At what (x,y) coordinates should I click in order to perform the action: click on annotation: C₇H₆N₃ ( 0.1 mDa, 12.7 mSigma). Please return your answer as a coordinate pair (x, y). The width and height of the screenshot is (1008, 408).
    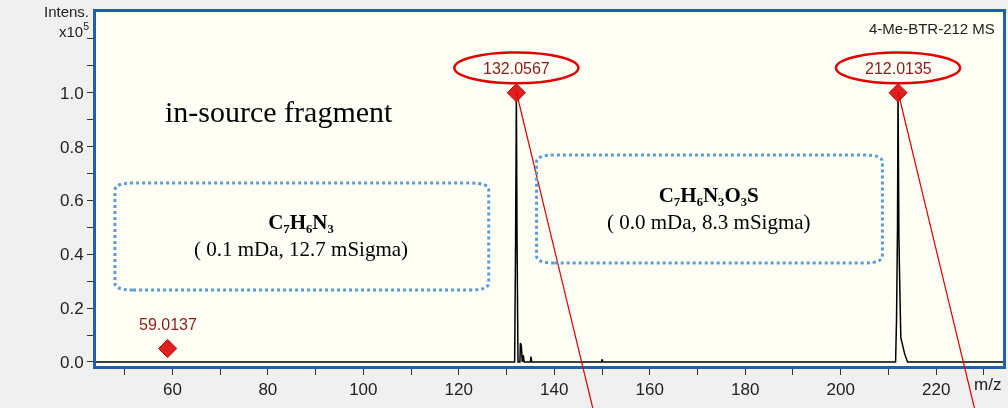
    Looking at the image, I should click on (301, 236).